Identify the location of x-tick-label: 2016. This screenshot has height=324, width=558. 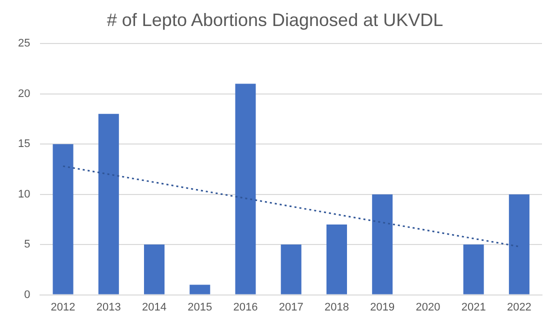
(245, 307).